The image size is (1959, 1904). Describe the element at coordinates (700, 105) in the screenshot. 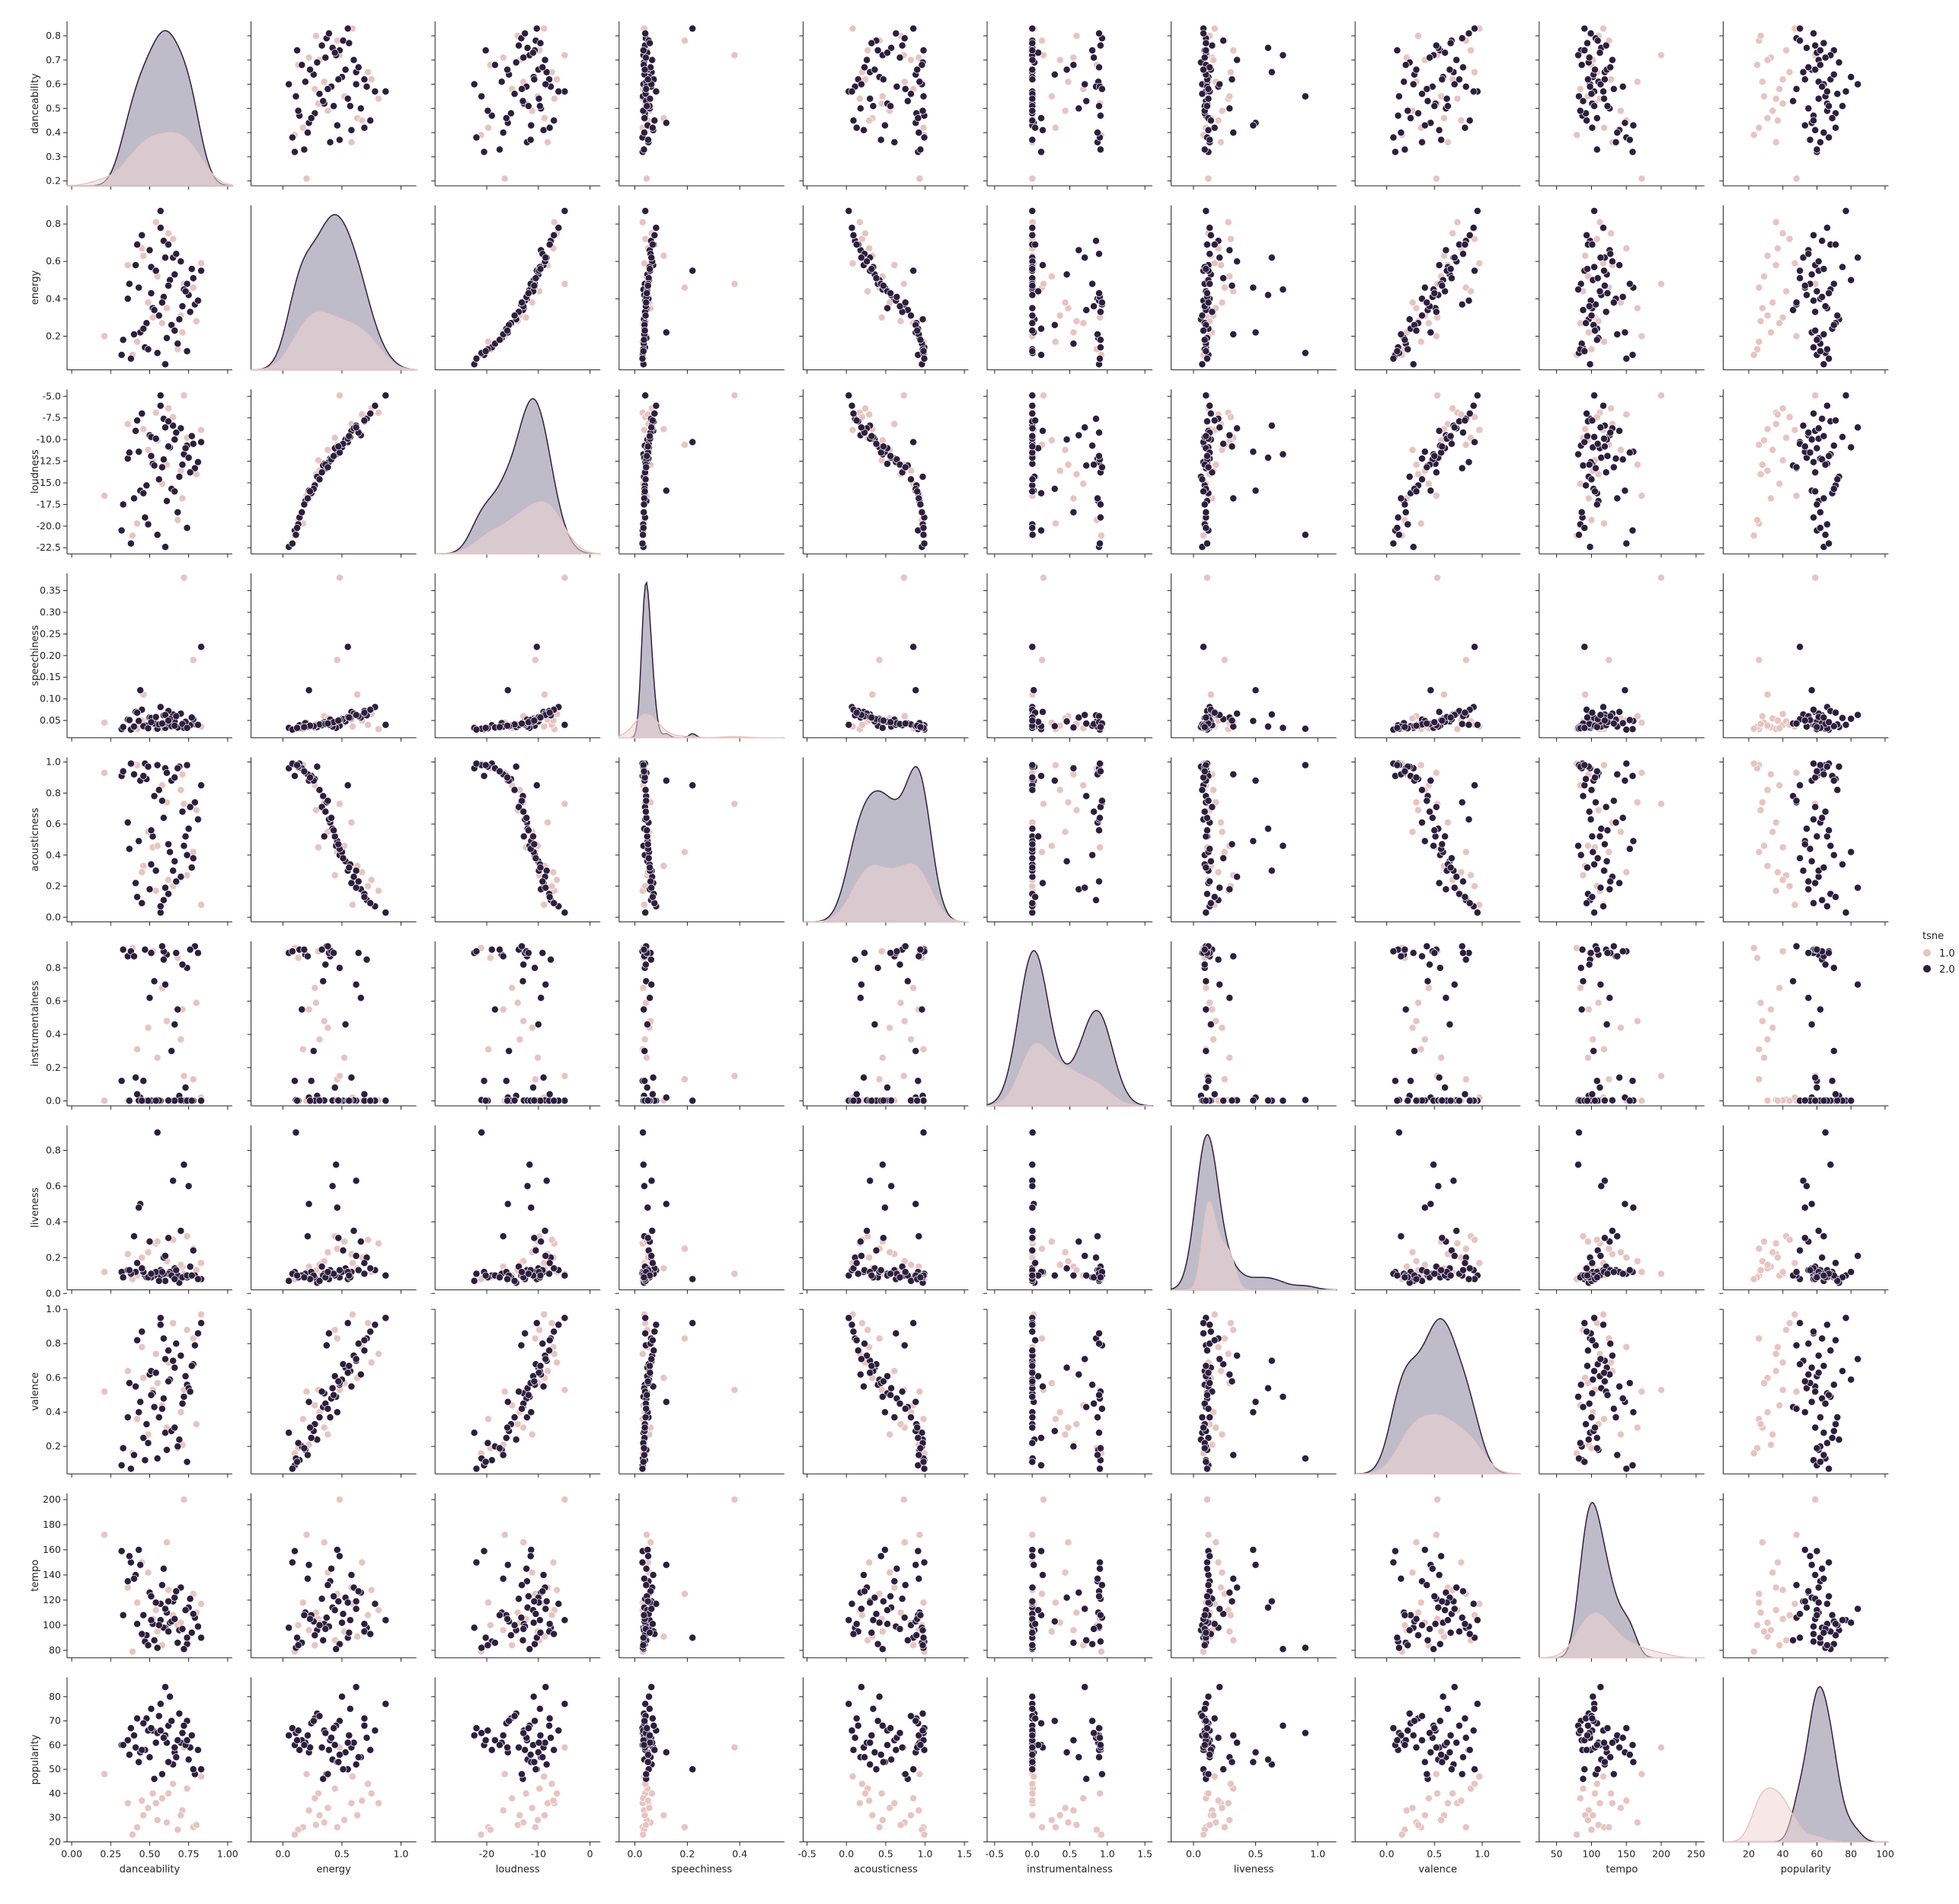

I see `panel-danceability-vs-speechiness` at that location.